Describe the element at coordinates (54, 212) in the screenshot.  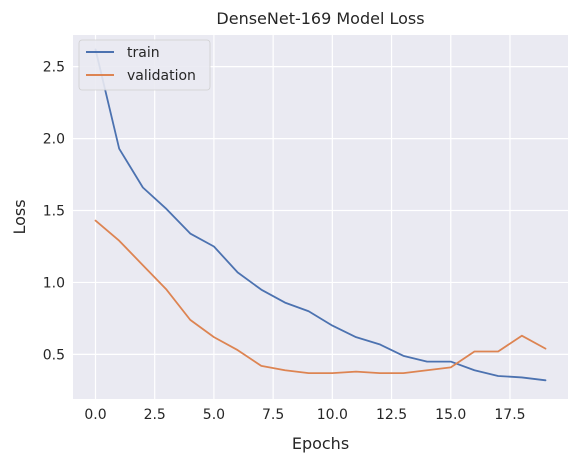
I see `y-tick-label: 1.5` at that location.